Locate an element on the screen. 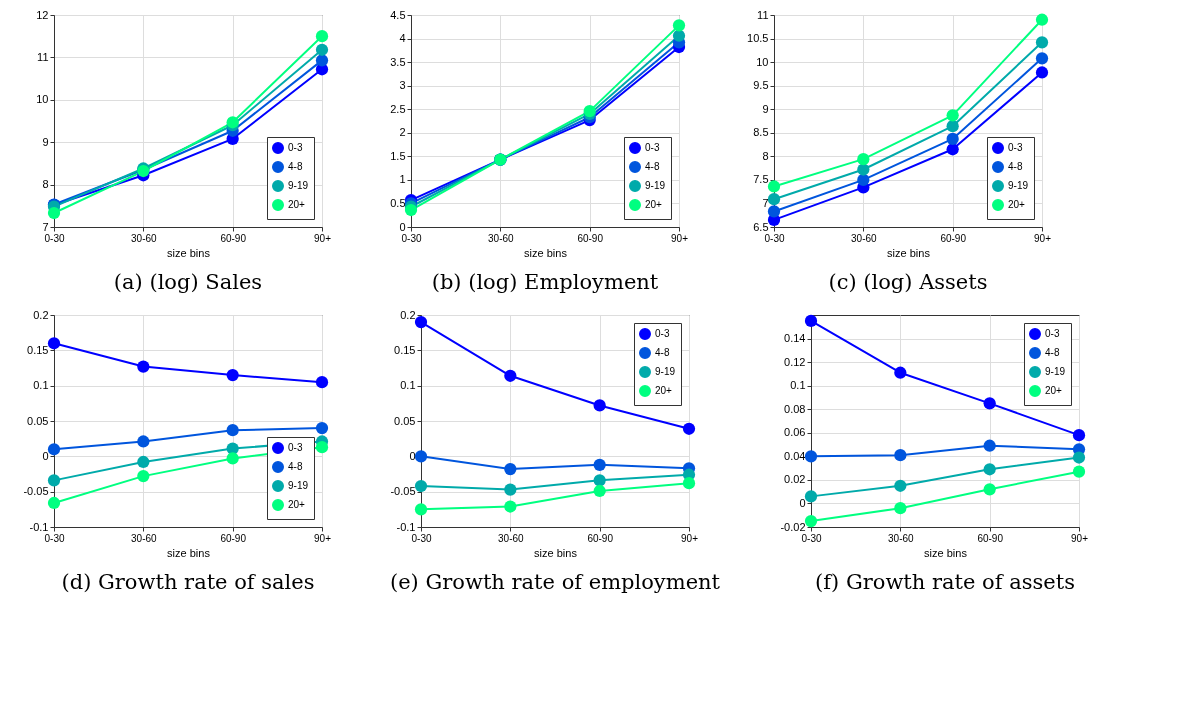 The height and width of the screenshot is (707, 1180). y-tick-label: 0.12 is located at coordinates (795, 361).